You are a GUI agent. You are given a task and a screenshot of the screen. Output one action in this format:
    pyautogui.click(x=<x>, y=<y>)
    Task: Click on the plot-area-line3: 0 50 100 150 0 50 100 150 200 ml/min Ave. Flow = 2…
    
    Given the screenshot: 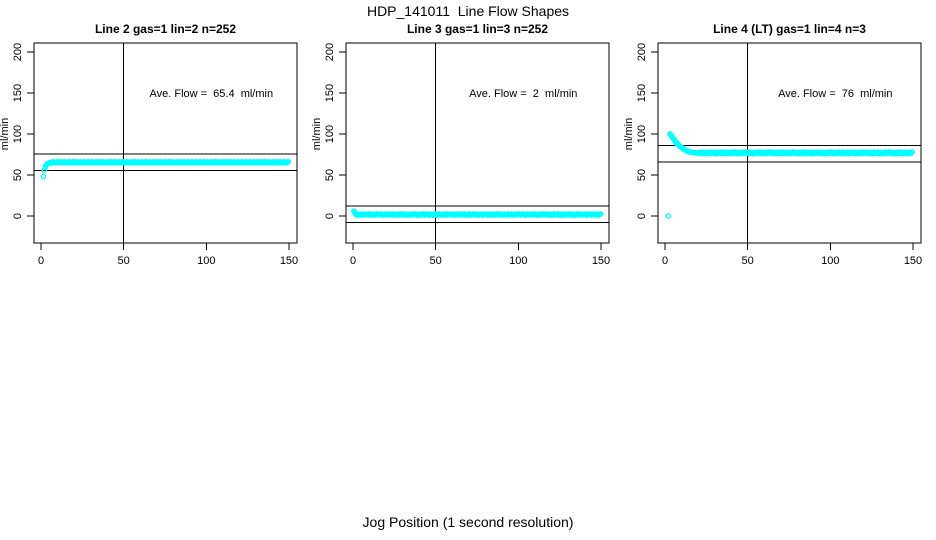 What is the action you would take?
    pyautogui.click(x=461, y=154)
    